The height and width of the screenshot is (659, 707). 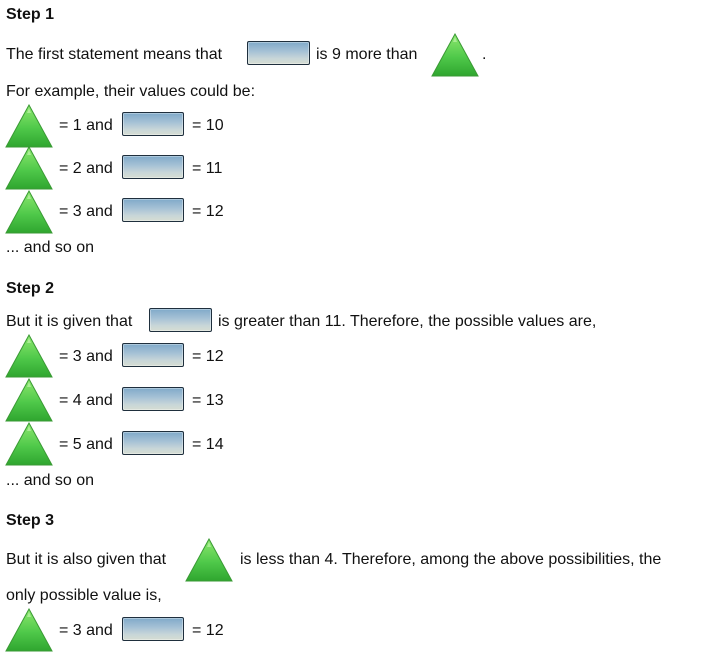 I want to click on step1-ellipsis: ... and so on, so click(x=50, y=247).